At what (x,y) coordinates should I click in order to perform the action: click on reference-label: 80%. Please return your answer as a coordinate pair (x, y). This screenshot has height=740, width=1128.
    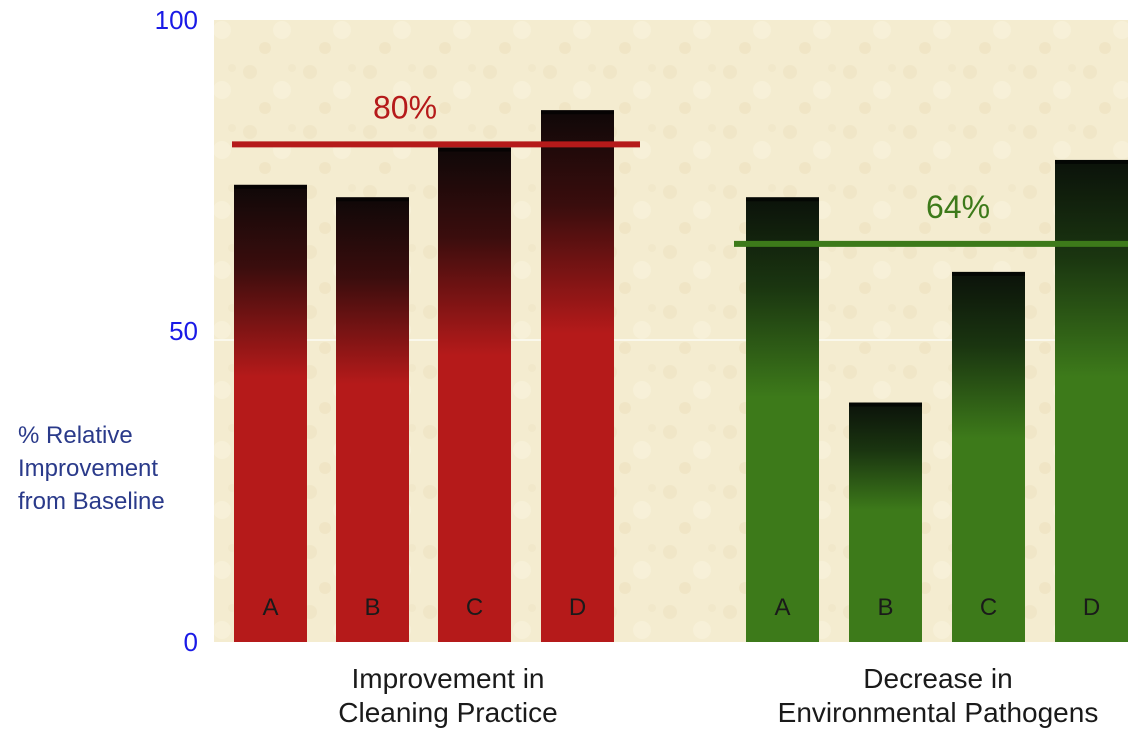
    Looking at the image, I should click on (405, 107).